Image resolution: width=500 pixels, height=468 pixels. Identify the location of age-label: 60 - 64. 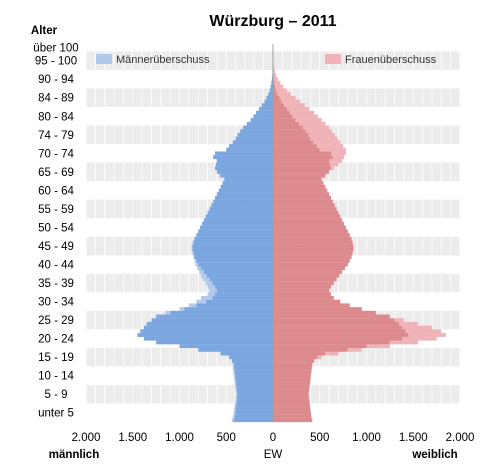
(56, 191).